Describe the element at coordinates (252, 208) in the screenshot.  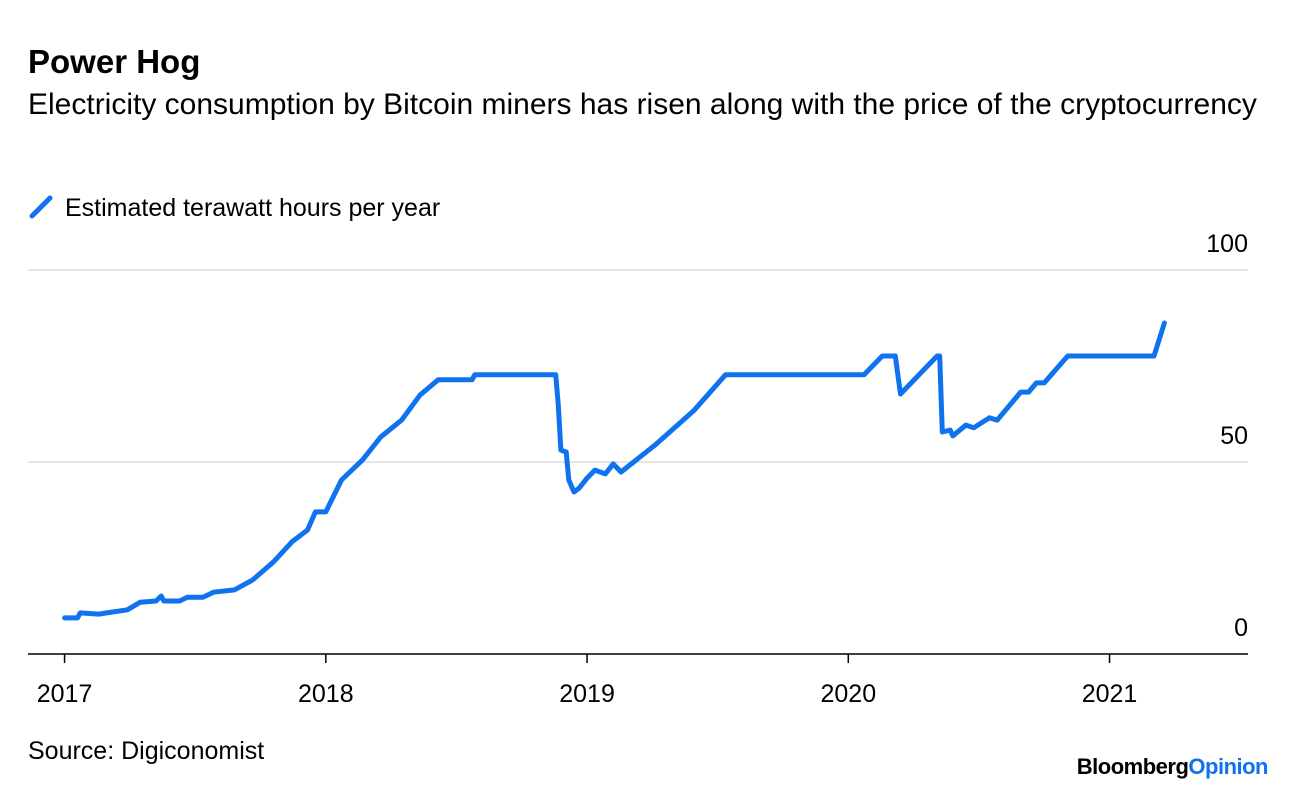
I see `legend-label: Estimated terawatt hours per year` at that location.